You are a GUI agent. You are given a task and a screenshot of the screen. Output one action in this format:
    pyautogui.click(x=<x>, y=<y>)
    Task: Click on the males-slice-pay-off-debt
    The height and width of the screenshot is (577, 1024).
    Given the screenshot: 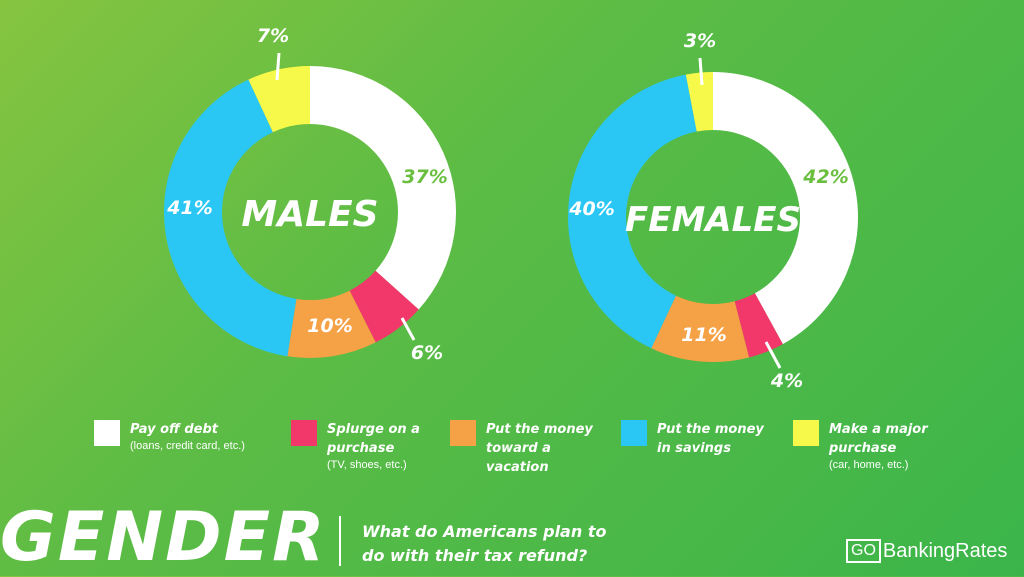 What is the action you would take?
    pyautogui.click(x=383, y=188)
    